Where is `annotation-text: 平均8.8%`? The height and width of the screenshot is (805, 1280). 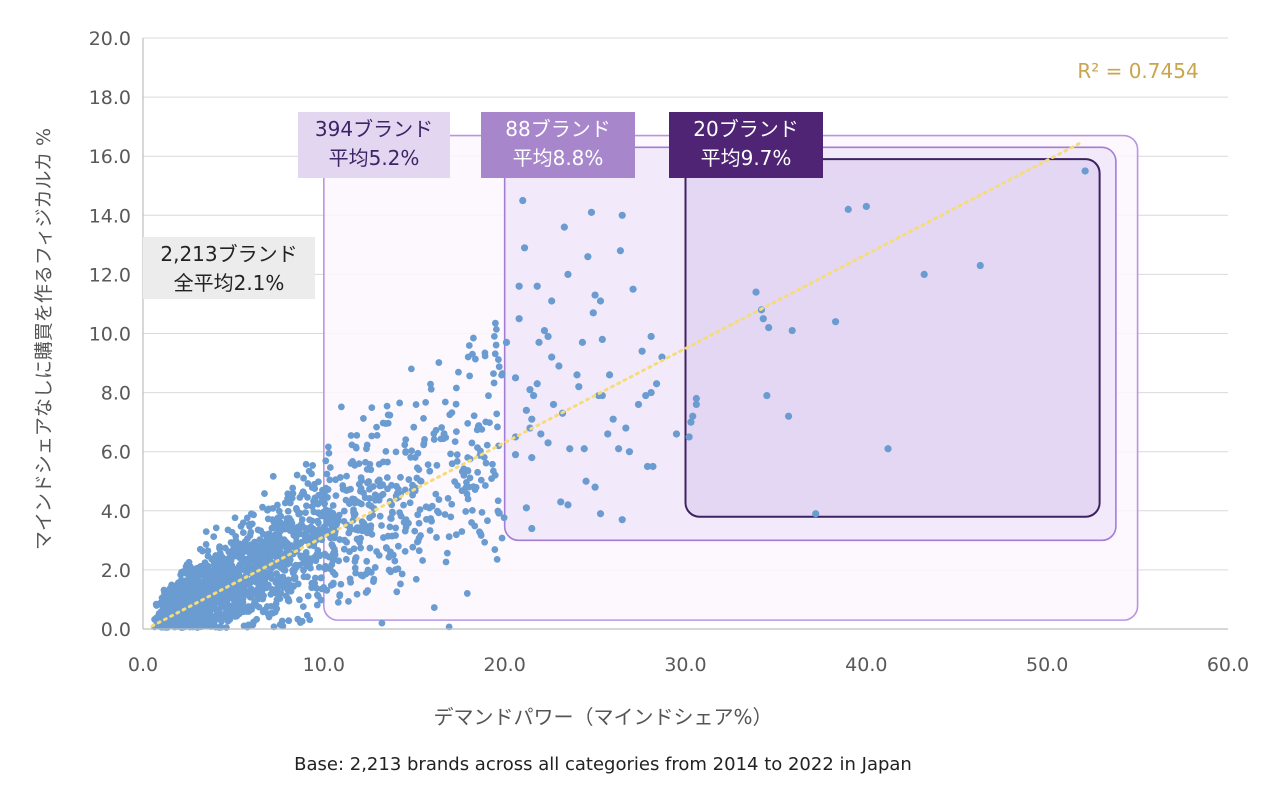 annotation-text: 平均8.8% is located at coordinates (558, 158).